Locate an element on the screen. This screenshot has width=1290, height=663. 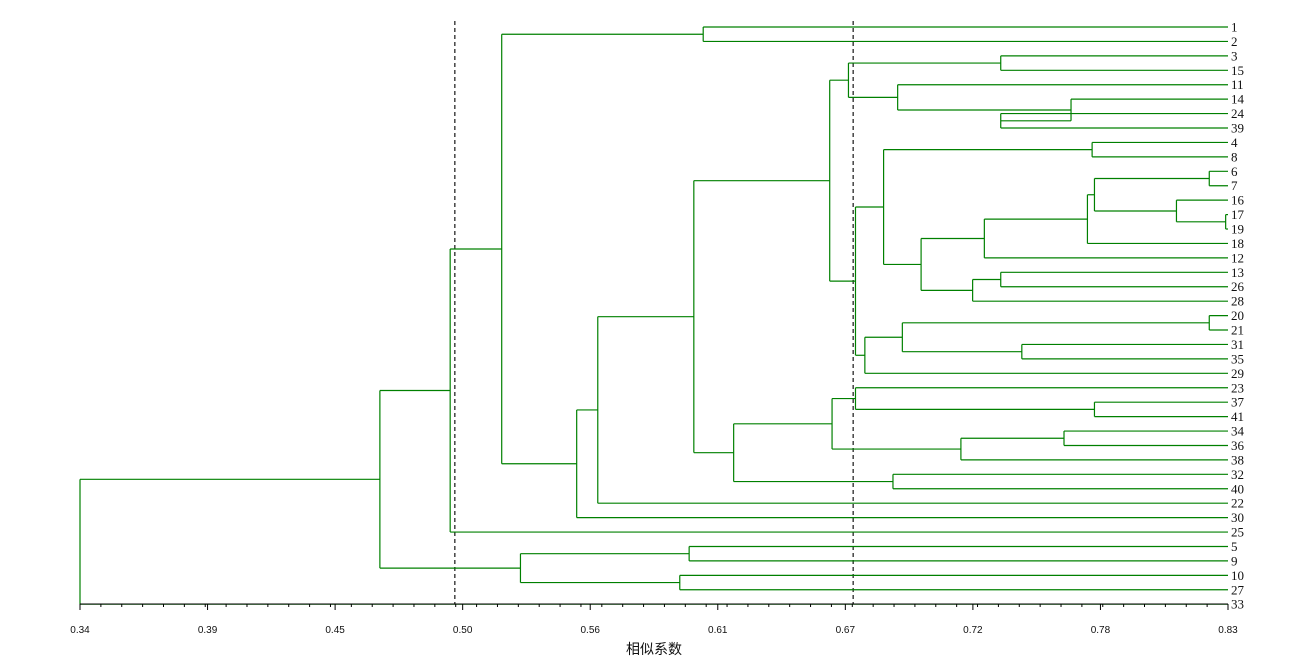
leaf-label-5: 5 is located at coordinates (1234, 546).